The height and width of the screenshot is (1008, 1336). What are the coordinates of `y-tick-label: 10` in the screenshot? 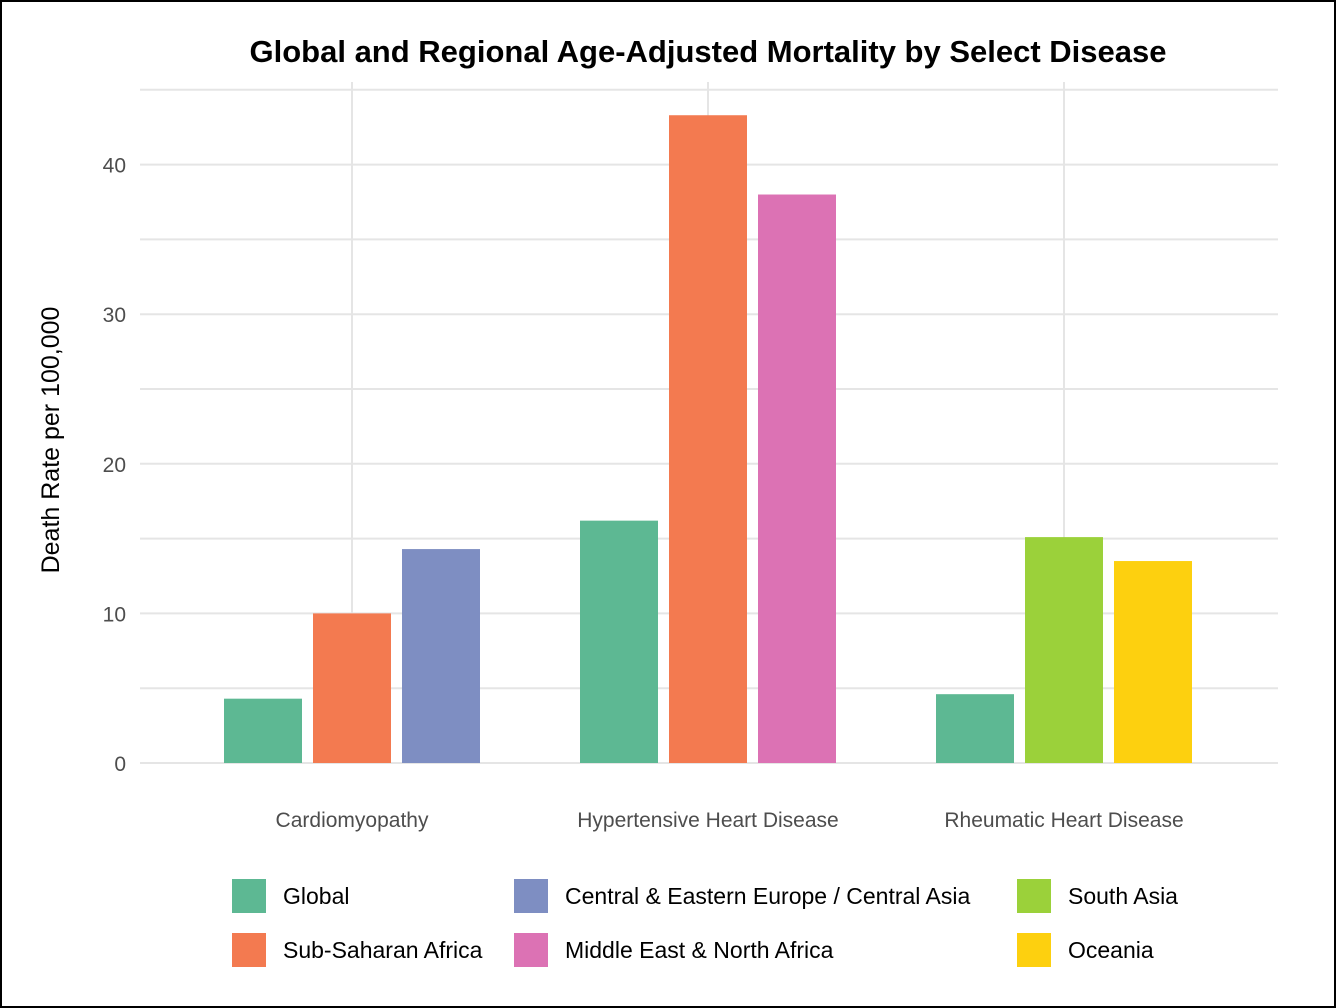 It's located at (114, 614).